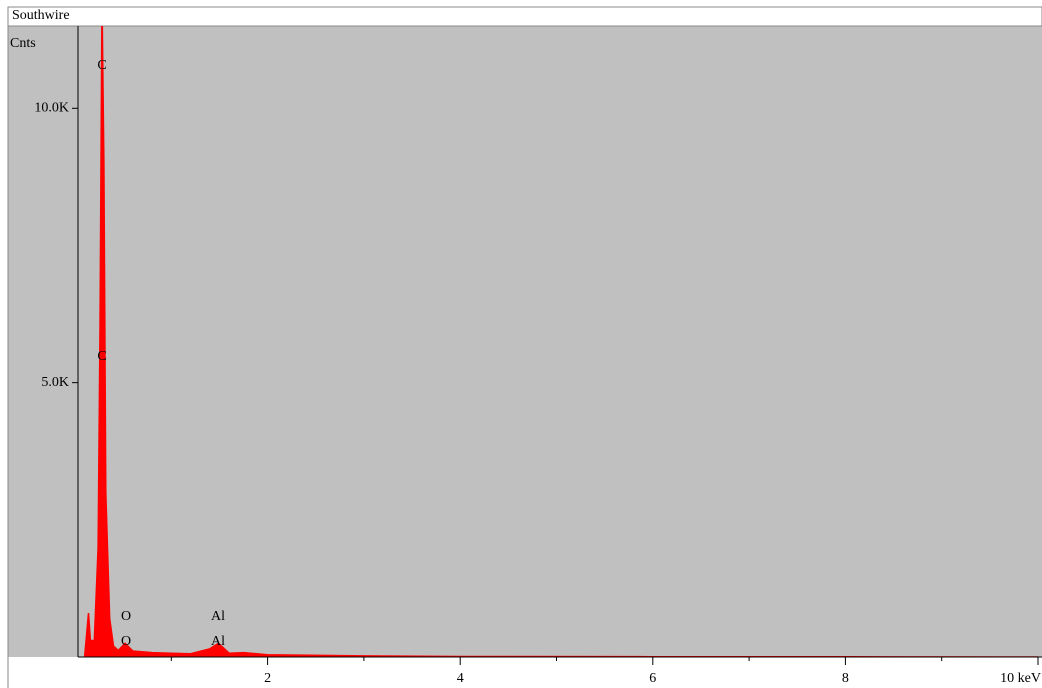 This screenshot has height=688, width=1042. What do you see at coordinates (652, 678) in the screenshot?
I see `x-tick-label: 6` at bounding box center [652, 678].